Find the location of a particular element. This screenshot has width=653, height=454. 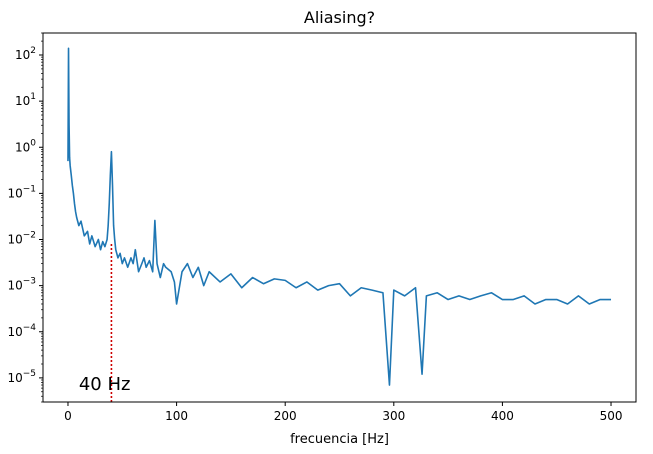

x-axis-label: frecuencia [Hz] is located at coordinates (339, 439).